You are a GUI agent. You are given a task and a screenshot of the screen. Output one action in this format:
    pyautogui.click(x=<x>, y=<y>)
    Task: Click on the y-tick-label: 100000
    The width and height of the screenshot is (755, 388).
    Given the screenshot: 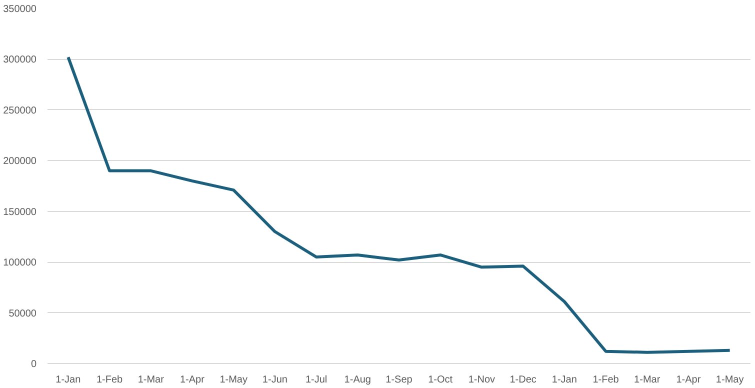 What is the action you would take?
    pyautogui.click(x=20, y=263)
    